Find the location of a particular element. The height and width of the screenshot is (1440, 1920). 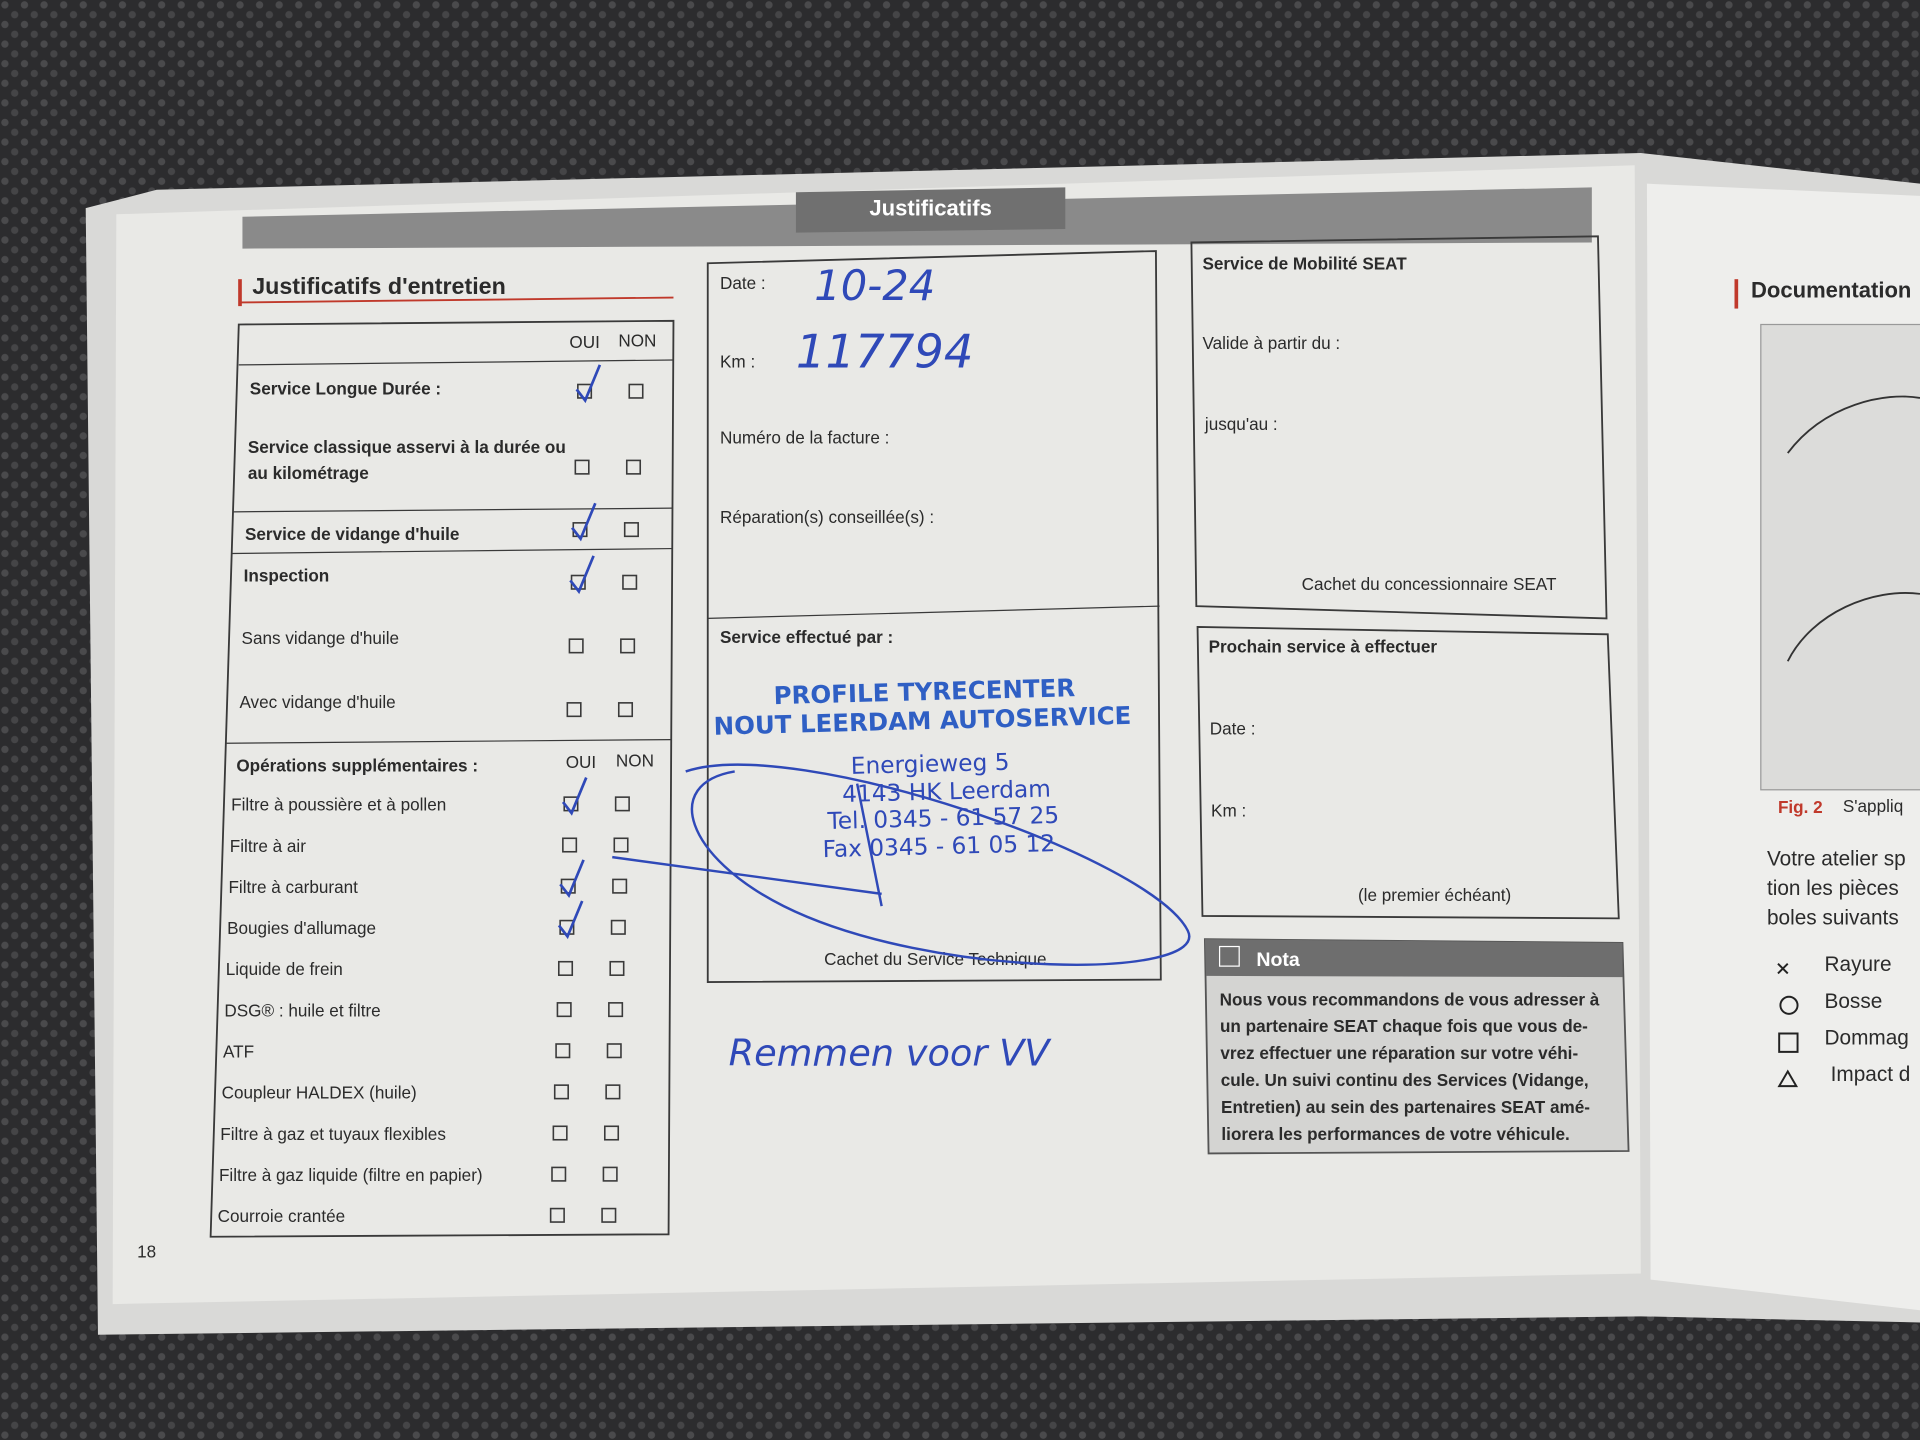

accent is located at coordinates (456, 300).